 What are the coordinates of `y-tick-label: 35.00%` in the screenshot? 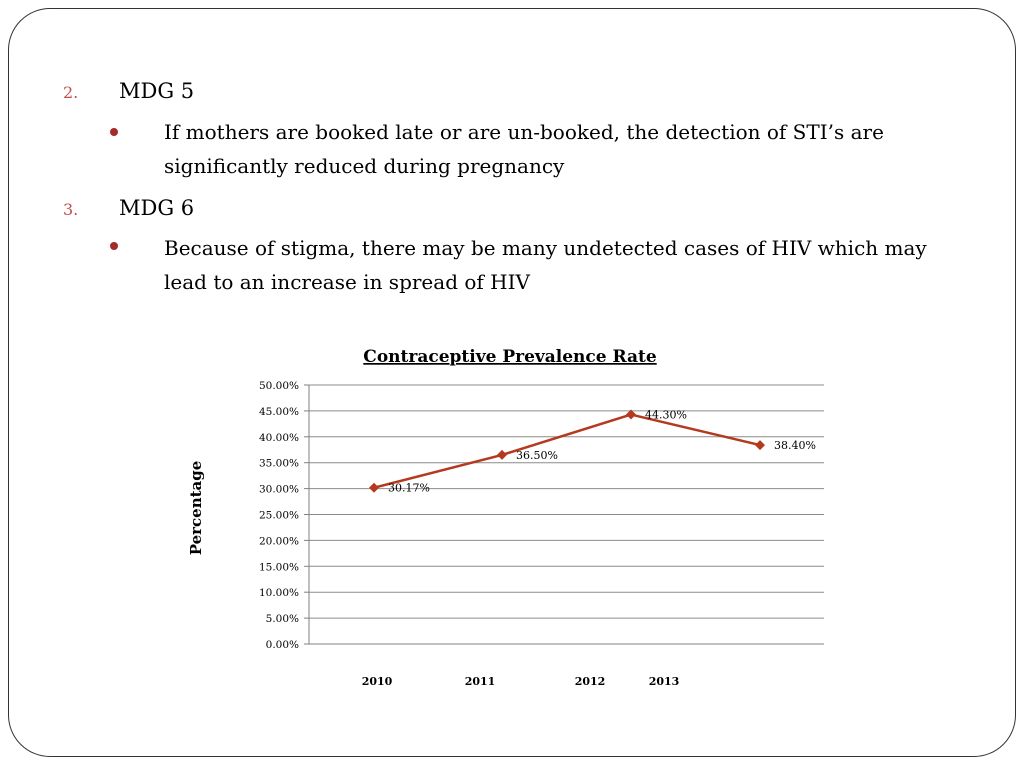 It's located at (279, 464).